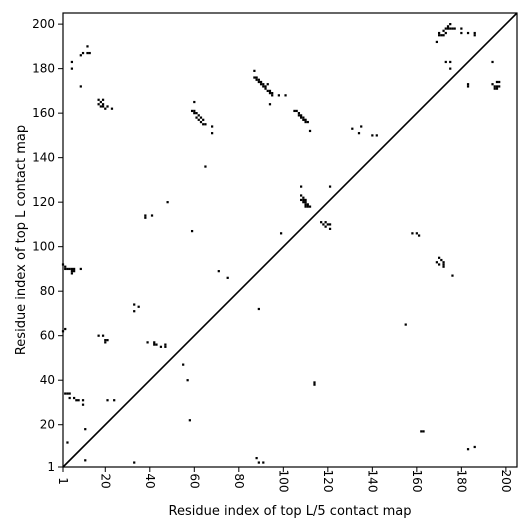  What do you see at coordinates (47, 336) in the screenshot?
I see `y-tick-label: 60` at bounding box center [47, 336].